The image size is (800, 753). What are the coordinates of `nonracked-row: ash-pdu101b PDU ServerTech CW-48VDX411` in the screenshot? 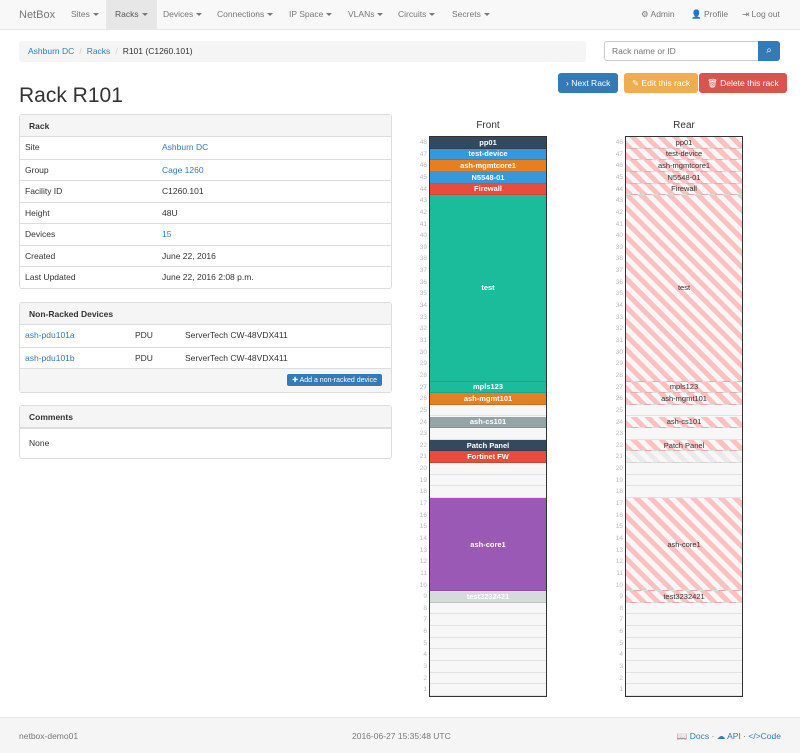 It's located at (205, 357).